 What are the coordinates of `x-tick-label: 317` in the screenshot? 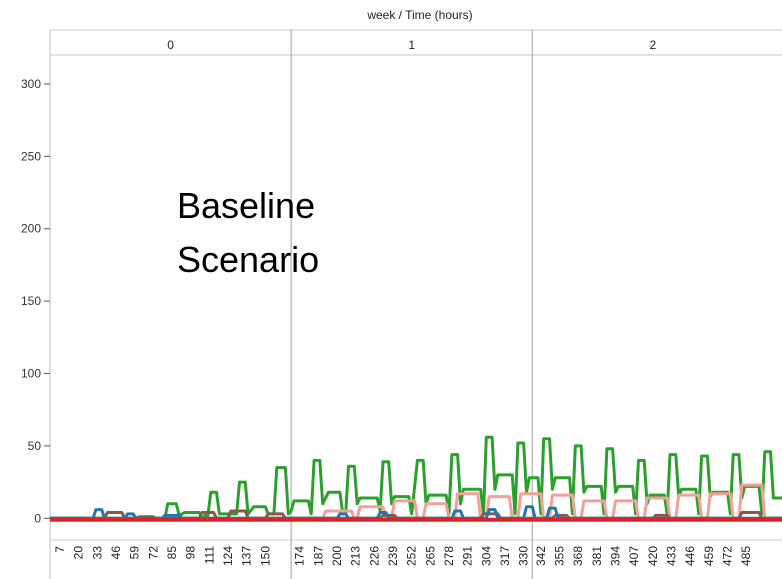 It's located at (505, 556).